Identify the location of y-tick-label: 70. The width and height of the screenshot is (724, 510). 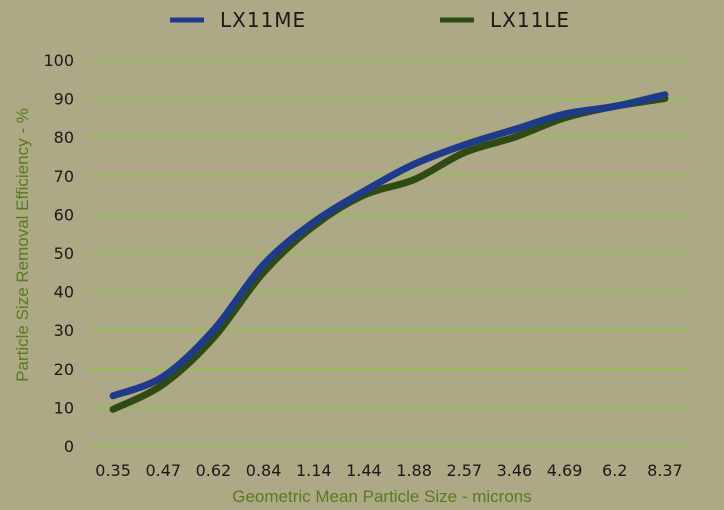
(64, 176).